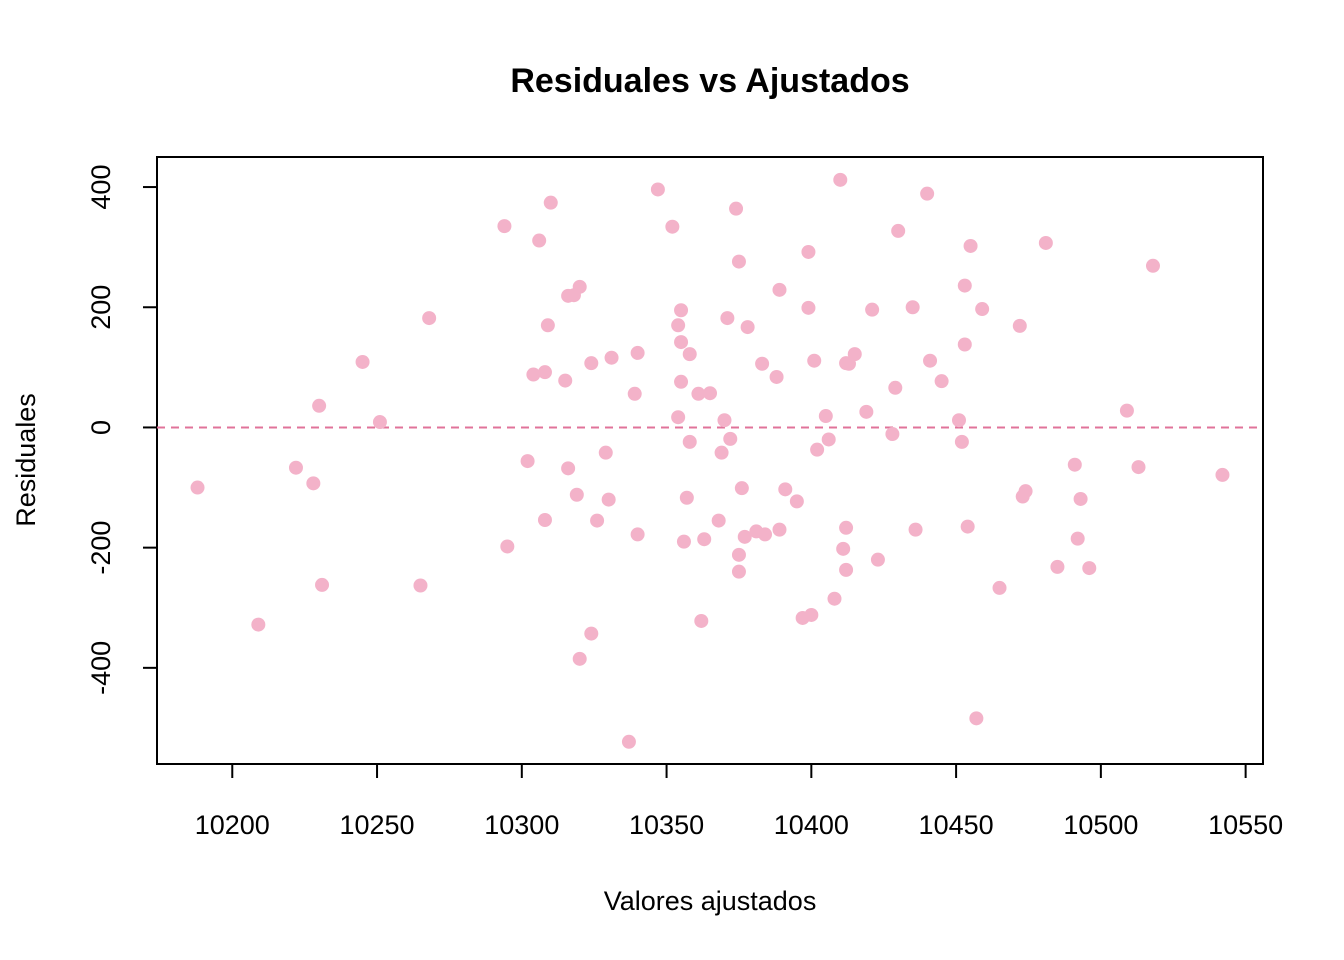 This screenshot has width=1344, height=960. I want to click on x-axis-label: Valores ajustados, so click(710, 901).